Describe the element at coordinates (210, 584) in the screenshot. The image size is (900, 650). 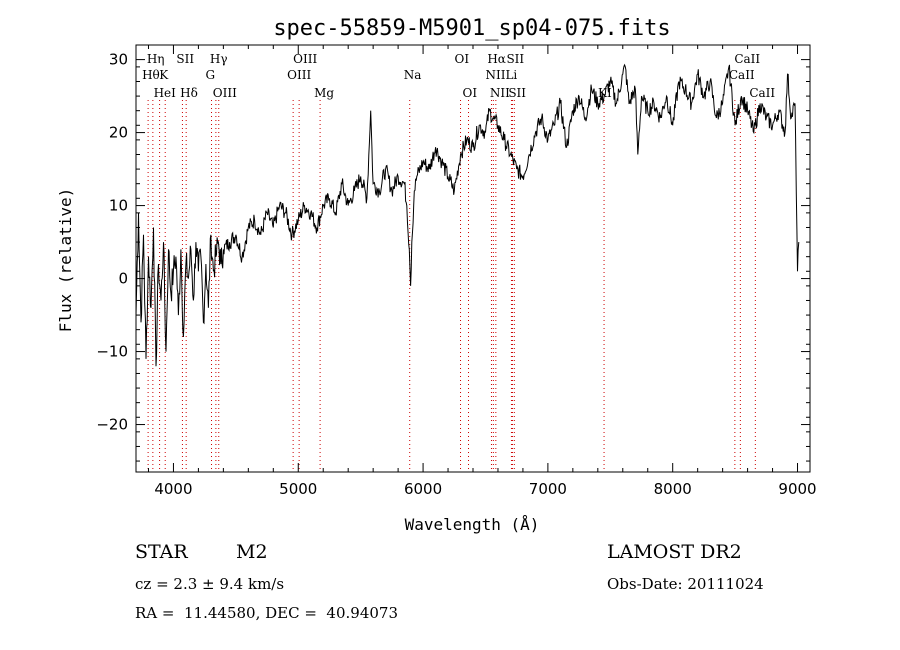
I see `redshift-line: cz = 2.3 ± 9.4 km/s` at that location.